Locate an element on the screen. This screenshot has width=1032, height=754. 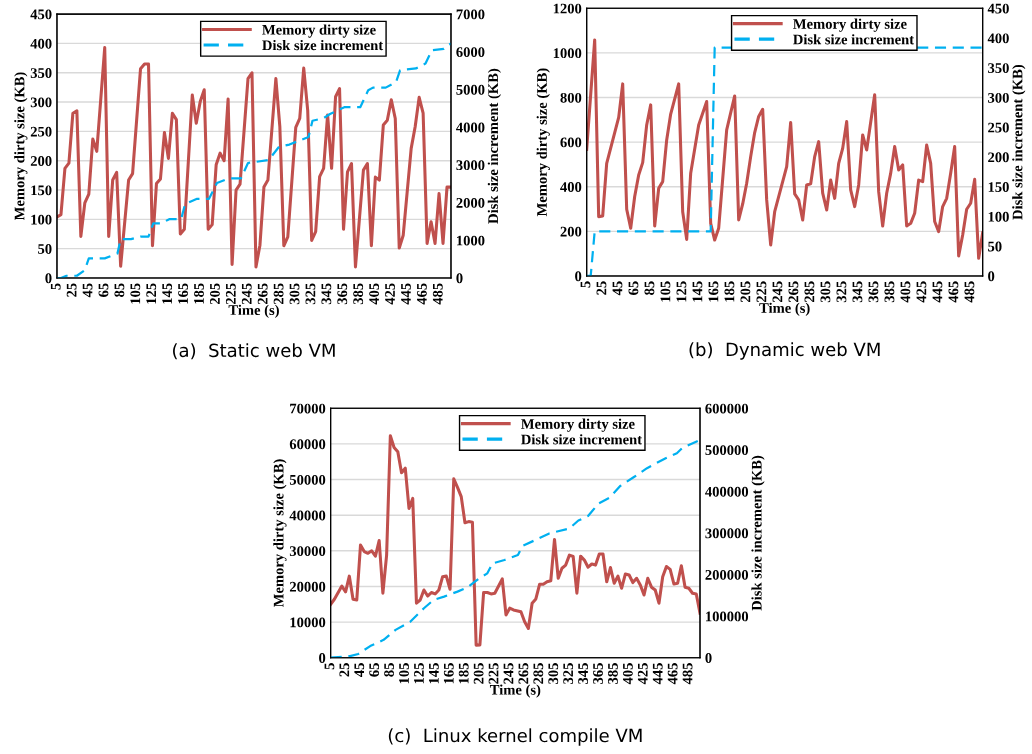
y2-tick-label: 300000 is located at coordinates (727, 533).